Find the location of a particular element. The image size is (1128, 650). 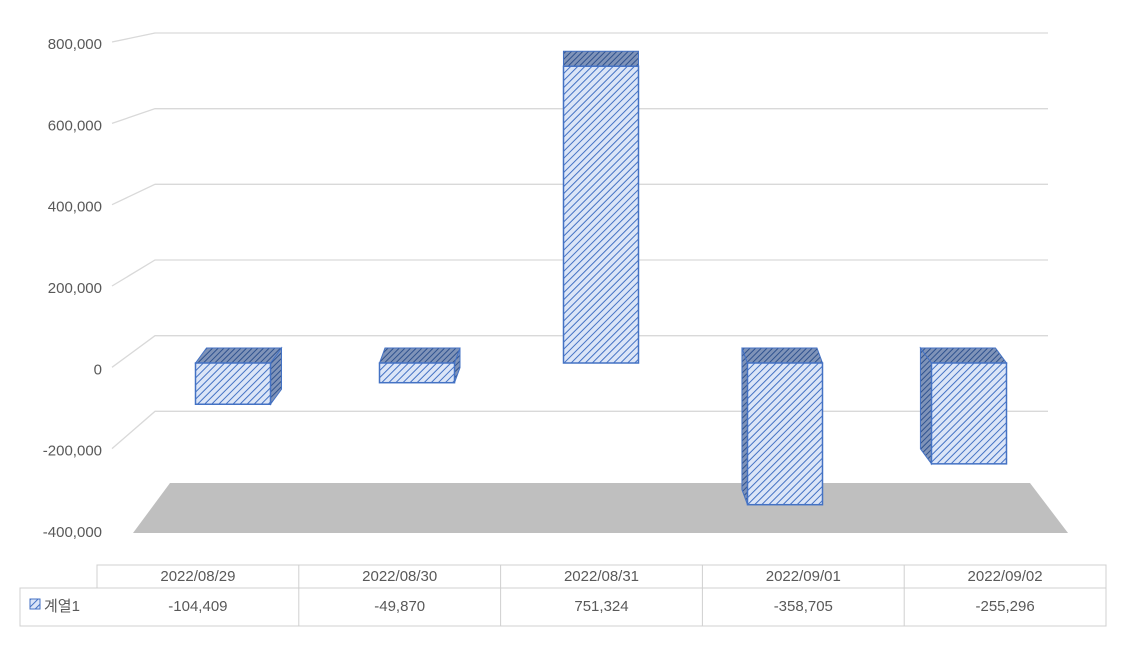

y-tick-label: 200,000 is located at coordinates (75, 288).